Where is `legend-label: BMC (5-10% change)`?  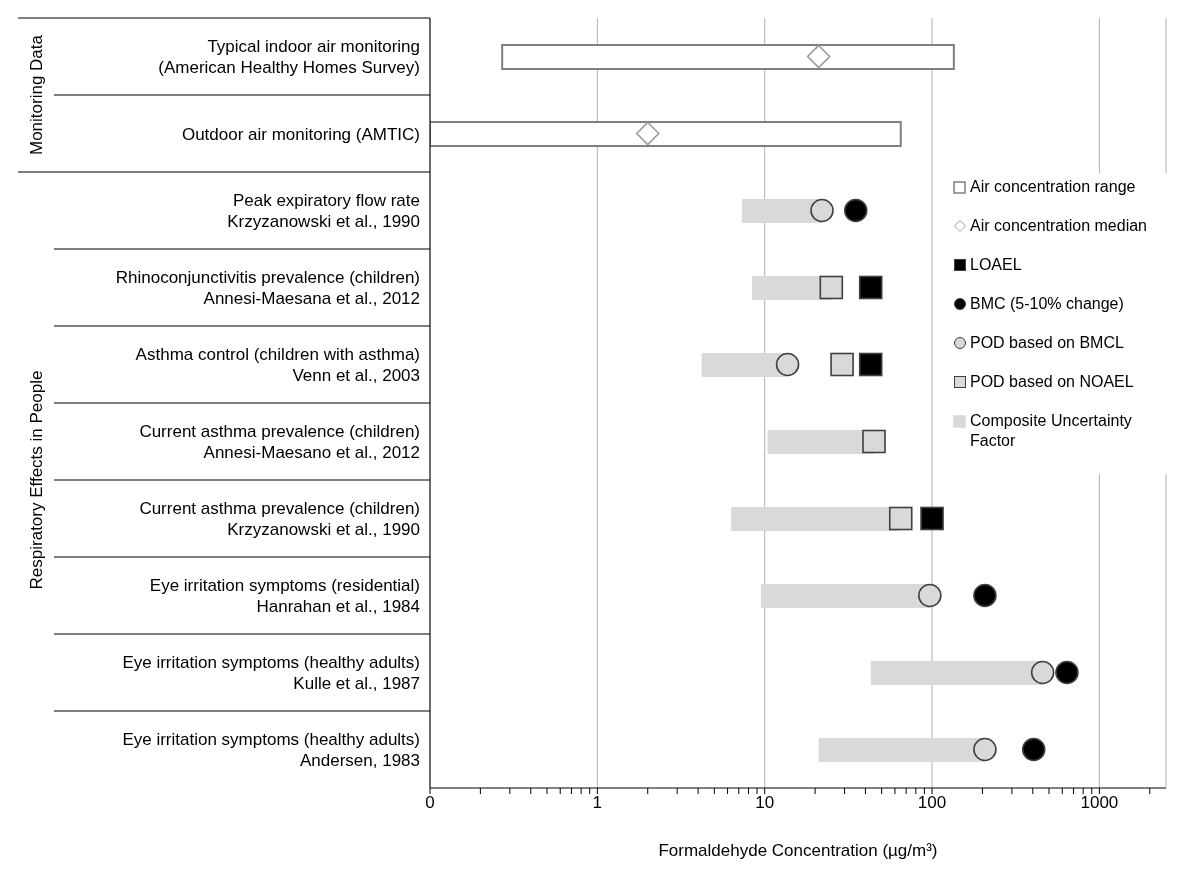
legend-label: BMC (5-10% change) is located at coordinates (1047, 304).